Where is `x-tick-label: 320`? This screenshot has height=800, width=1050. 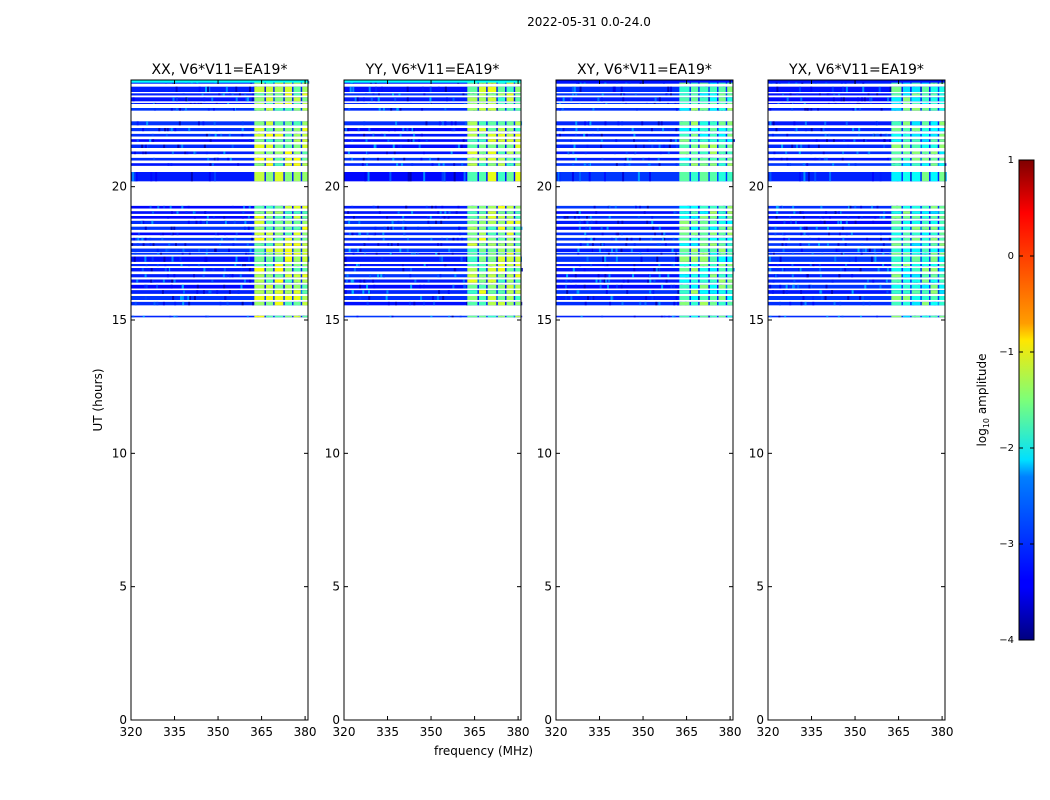 x-tick-label: 320 is located at coordinates (768, 732).